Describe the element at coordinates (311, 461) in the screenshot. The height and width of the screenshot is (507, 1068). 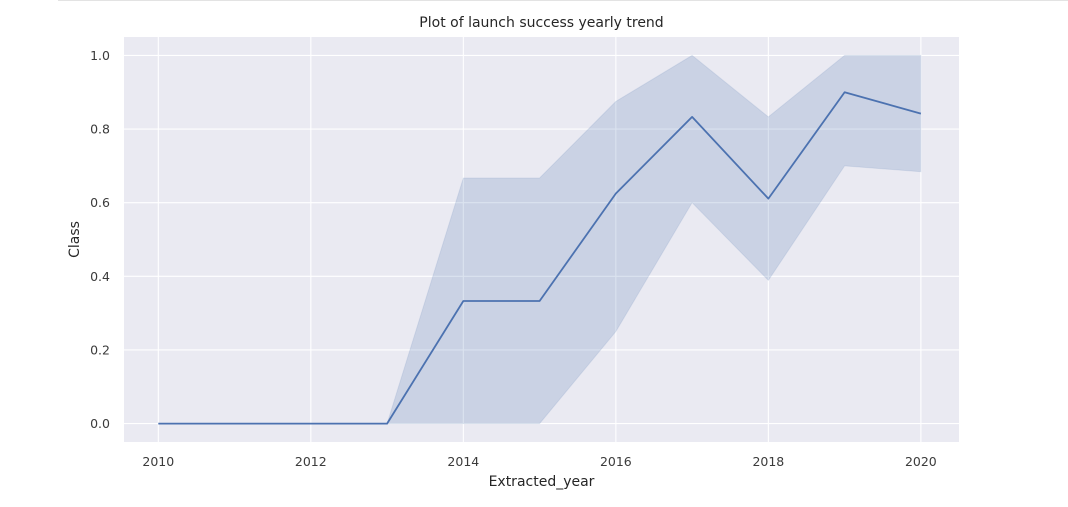
I see `x-tick-label: 2012` at that location.